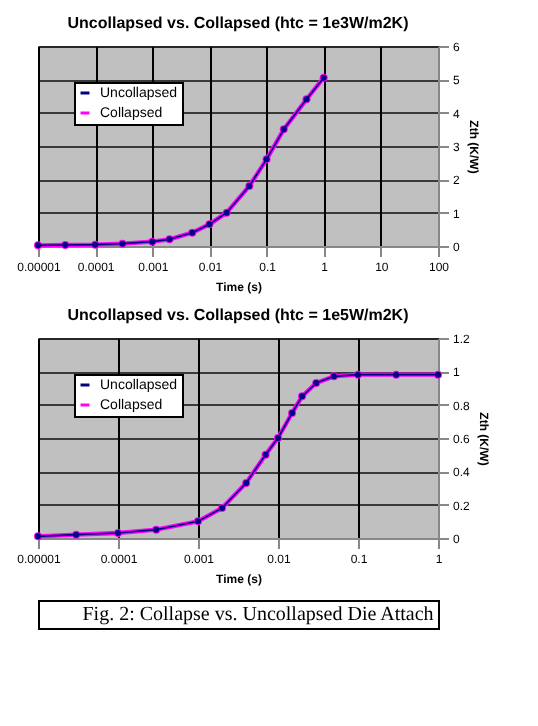 The image size is (538, 726). What do you see at coordinates (258, 615) in the screenshot?
I see `caption: Fig. 2: Collapse vs. Uncollapsed Die Attach` at bounding box center [258, 615].